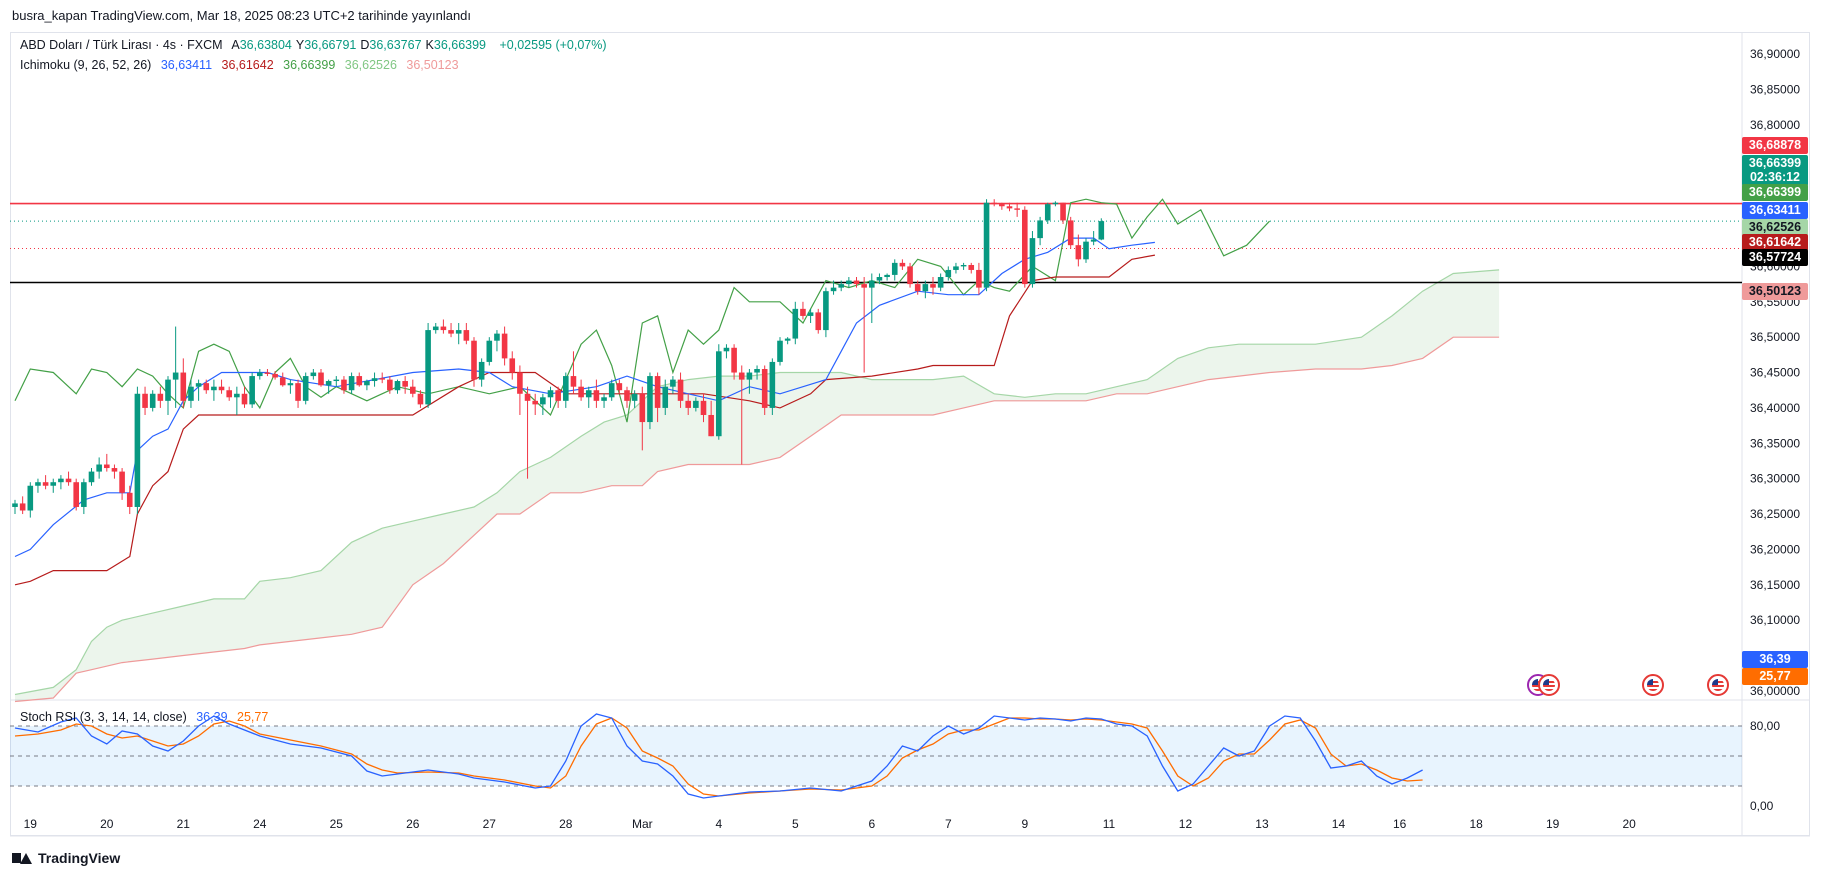  I want to click on x-tick-label: 24, so click(260, 824).